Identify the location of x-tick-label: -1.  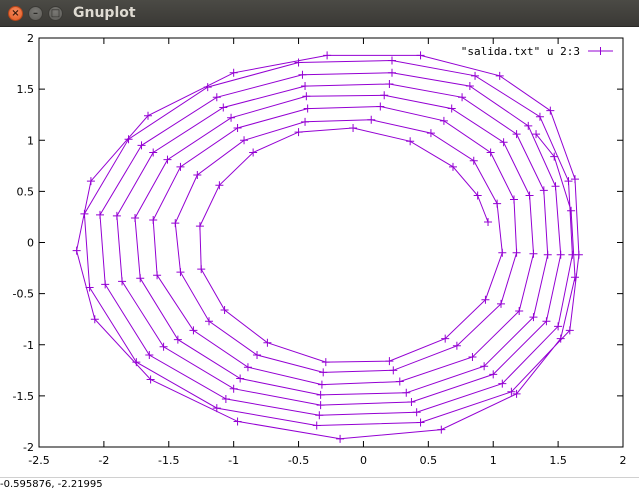
(233, 460).